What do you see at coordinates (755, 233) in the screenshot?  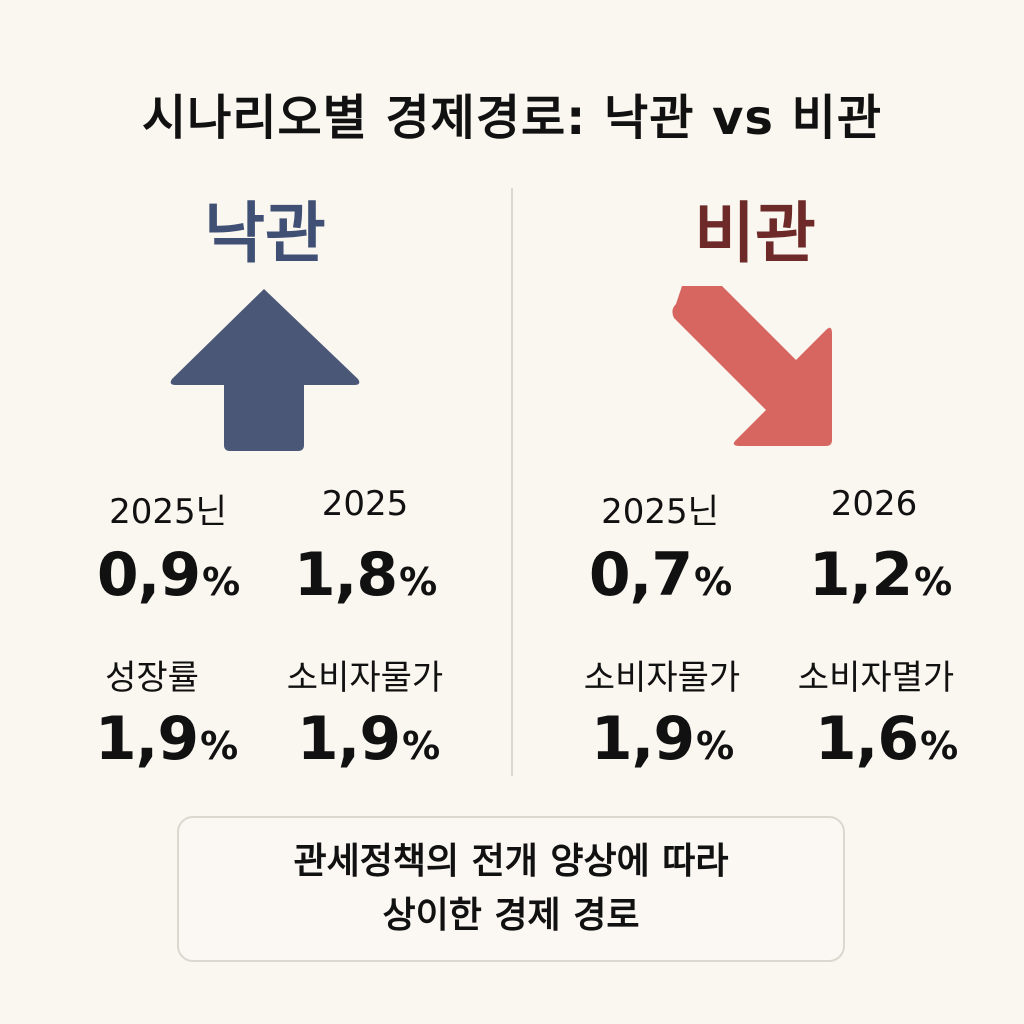 I see `pessimistic-label: 비관` at bounding box center [755, 233].